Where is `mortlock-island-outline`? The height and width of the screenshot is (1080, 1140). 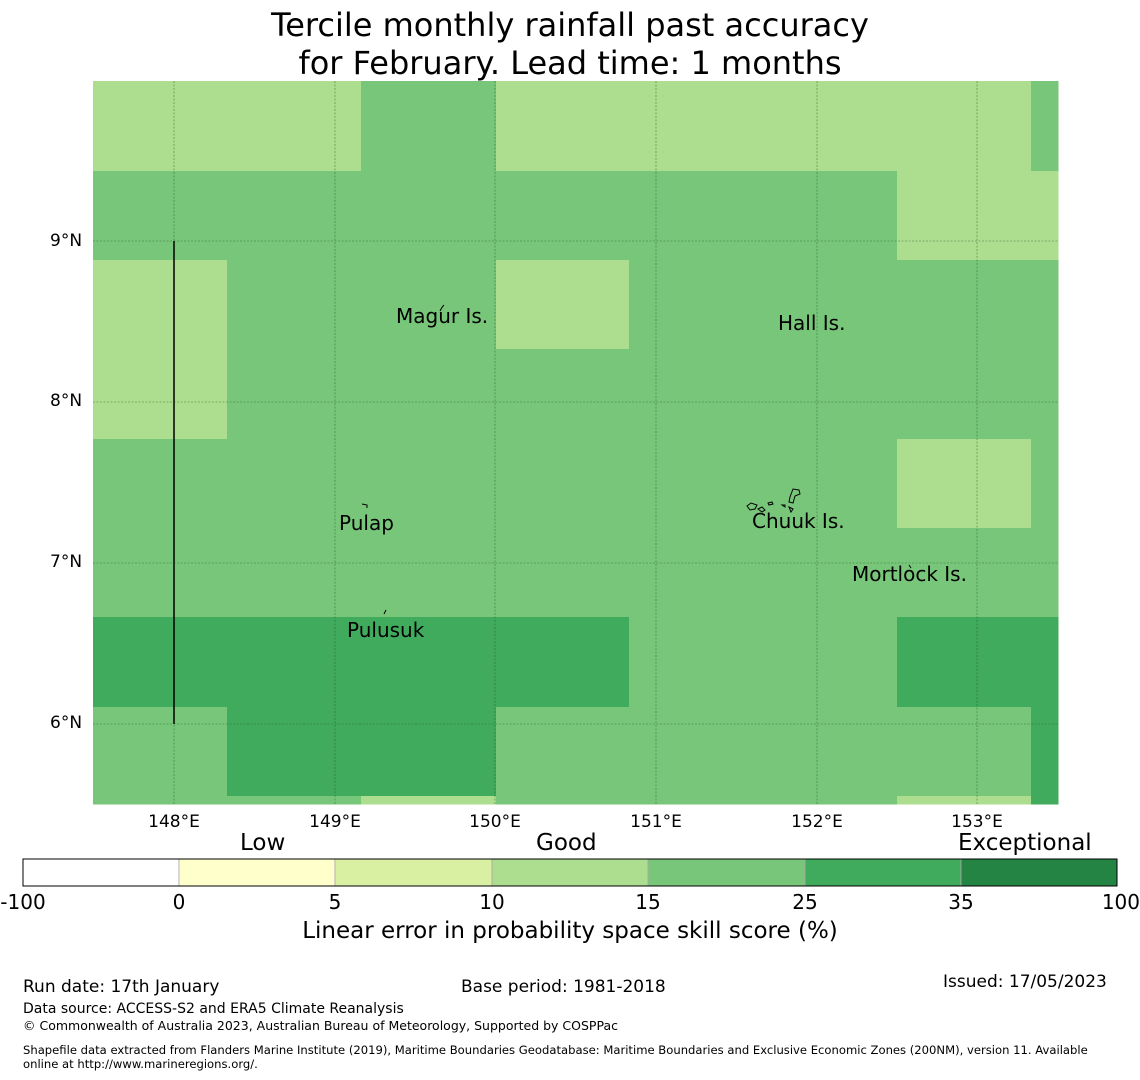 mortlock-island-outline is located at coordinates (910, 566).